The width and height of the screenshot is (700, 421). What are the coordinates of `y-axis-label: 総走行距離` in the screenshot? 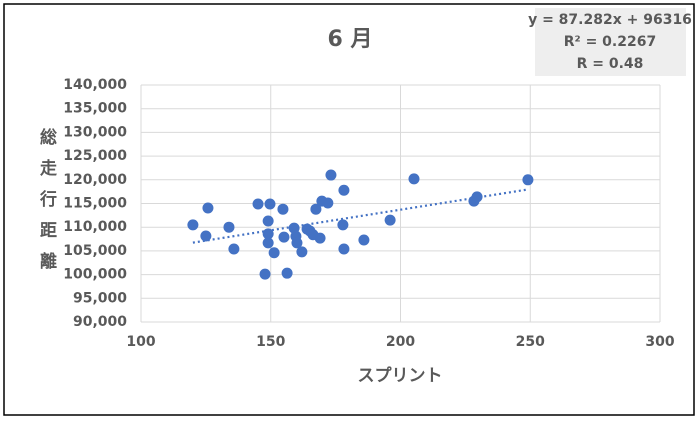 It's located at (46, 205).